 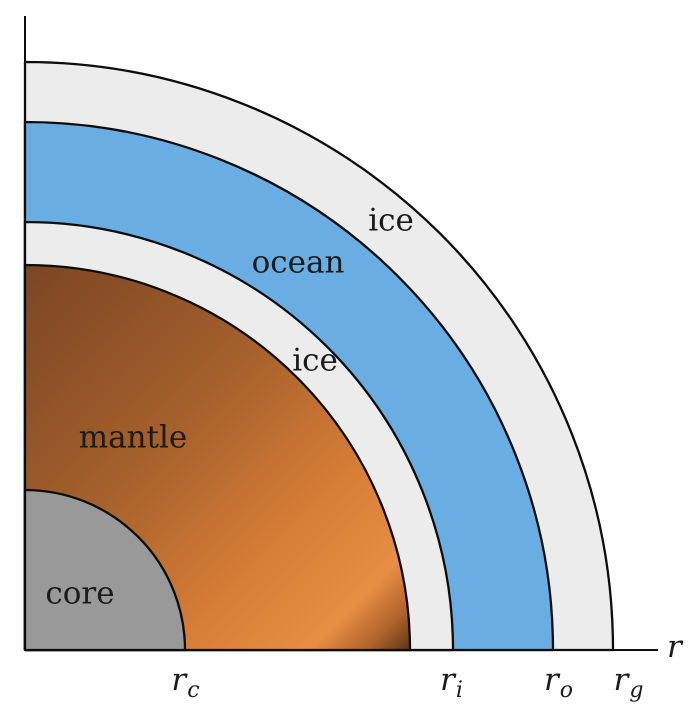 I want to click on tick-rc-subscript: c, so click(x=193, y=690).